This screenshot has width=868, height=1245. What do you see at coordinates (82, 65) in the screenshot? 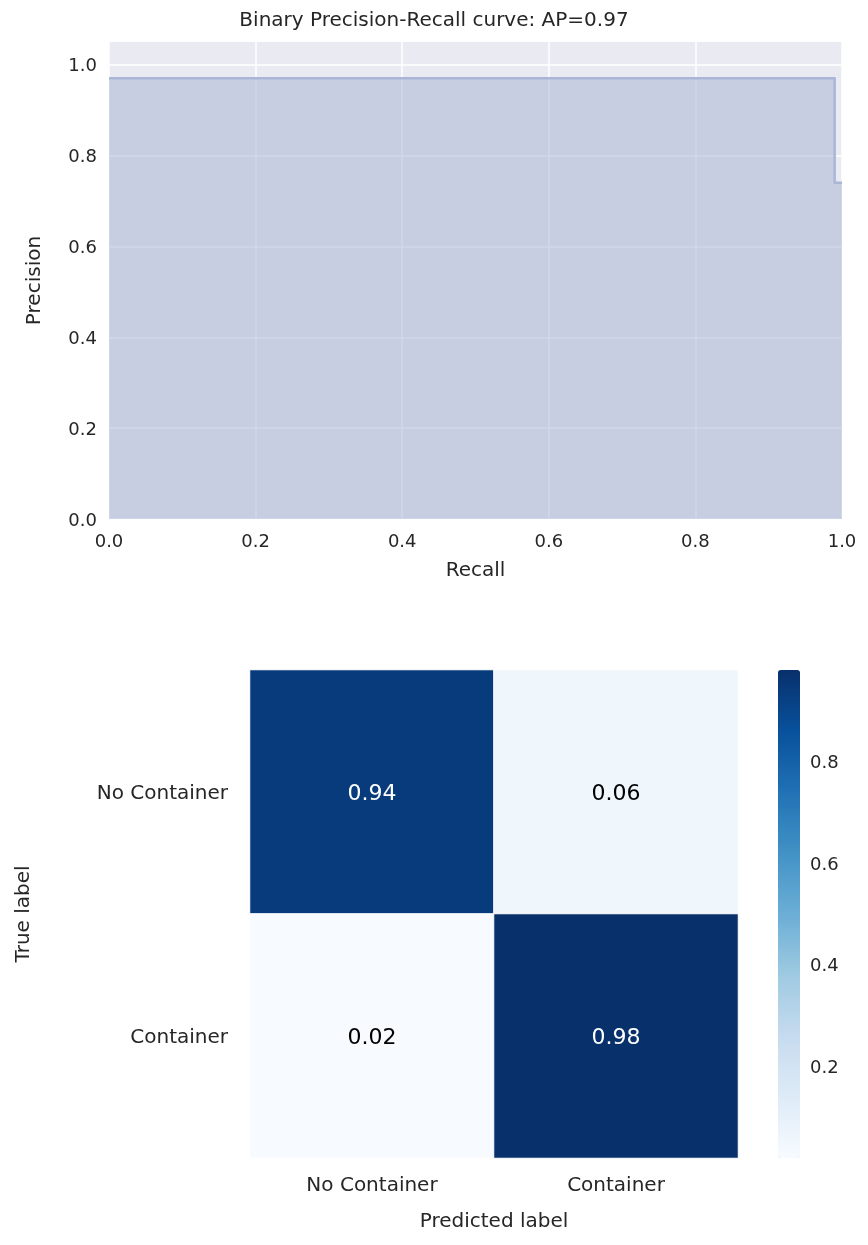
I see `y-tick-label: 1.0` at bounding box center [82, 65].